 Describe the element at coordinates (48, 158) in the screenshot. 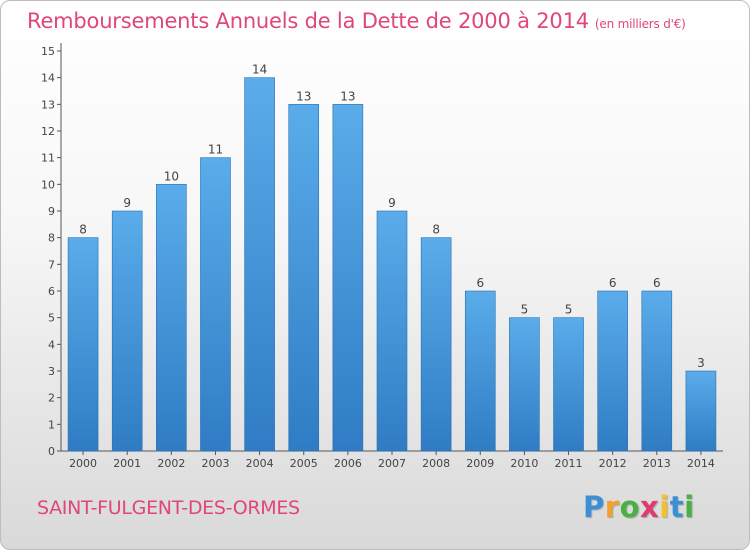

I see `y-tick-label: 11` at that location.